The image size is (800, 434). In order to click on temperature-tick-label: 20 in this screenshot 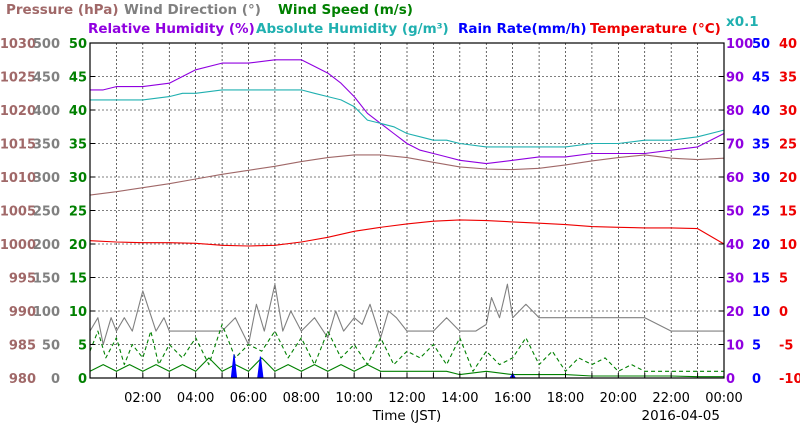, I will do `click(788, 178)`.